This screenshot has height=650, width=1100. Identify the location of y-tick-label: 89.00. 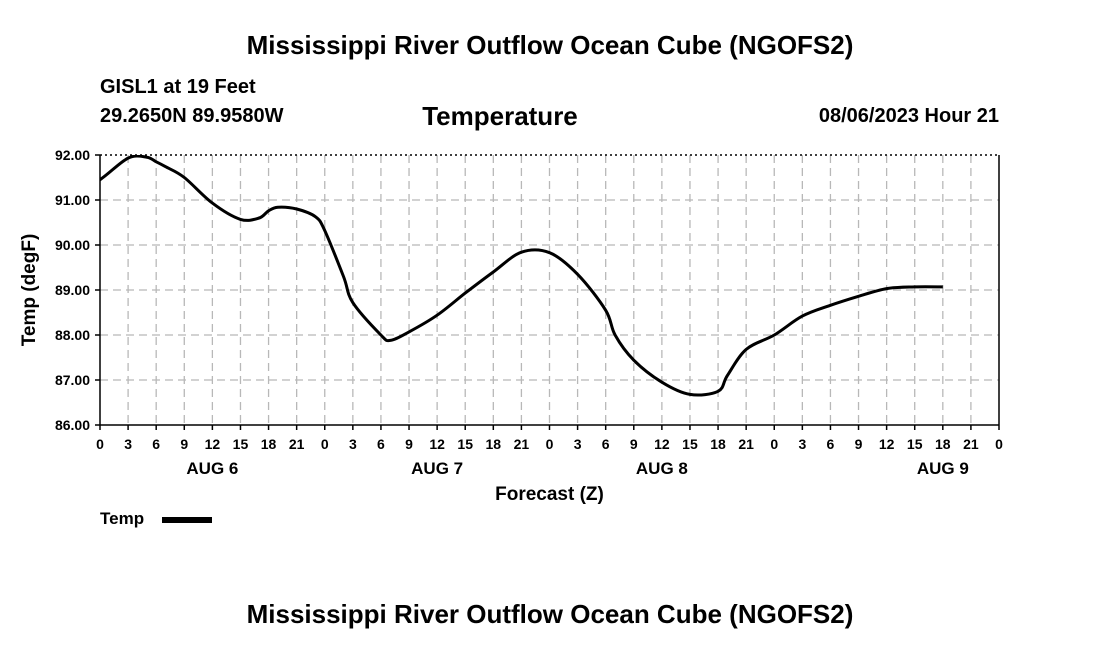
(72, 290).